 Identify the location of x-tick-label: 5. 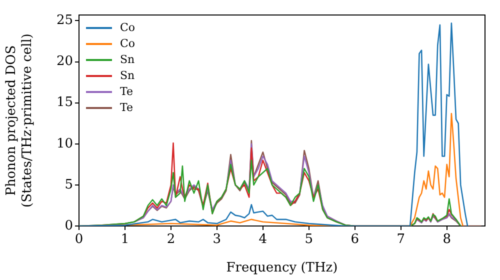
(309, 240).